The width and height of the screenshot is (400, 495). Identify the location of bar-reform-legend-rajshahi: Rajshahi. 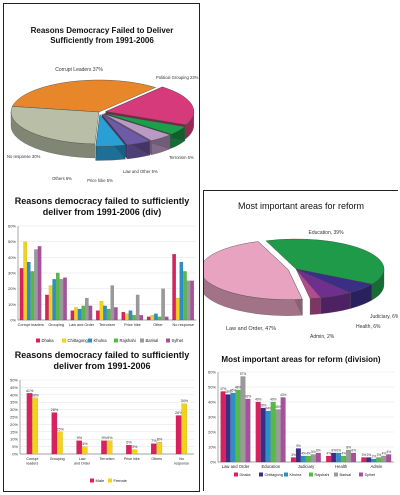
(322, 475).